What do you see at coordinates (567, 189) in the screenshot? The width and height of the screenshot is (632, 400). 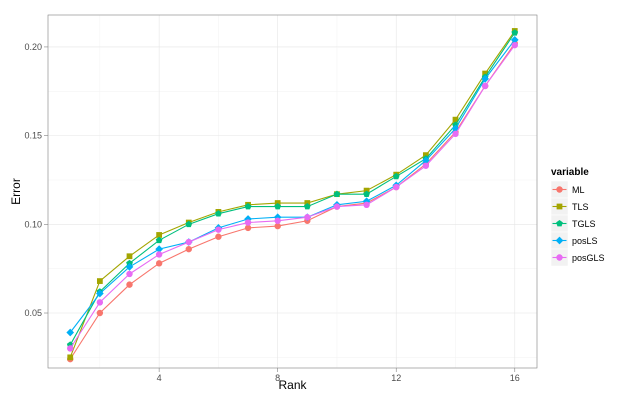 I see `legend-item-ml: ML` at bounding box center [567, 189].